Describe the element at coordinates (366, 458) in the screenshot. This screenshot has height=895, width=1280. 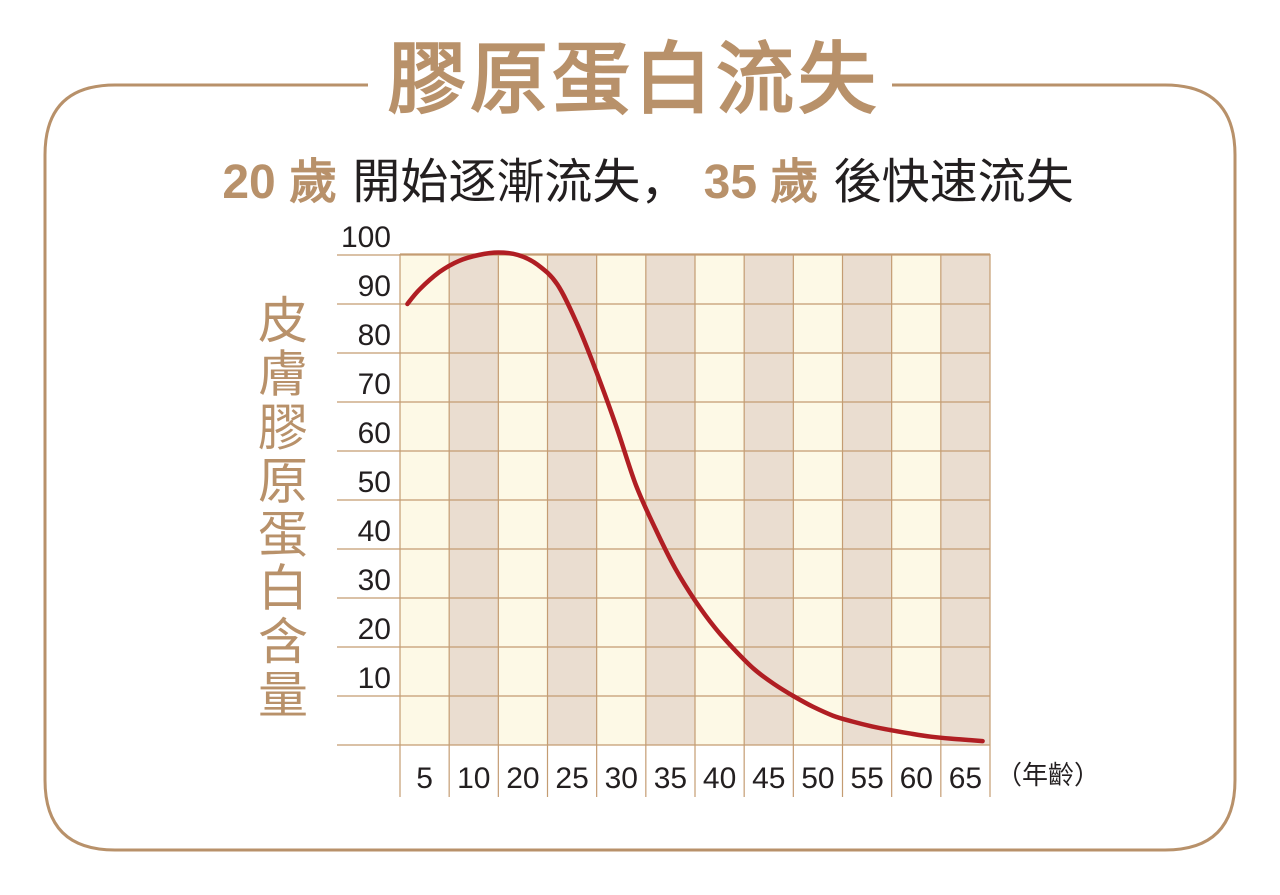
I see `y-axis-ticks: 100 90 80 70 60 50 40 30 20 10` at that location.